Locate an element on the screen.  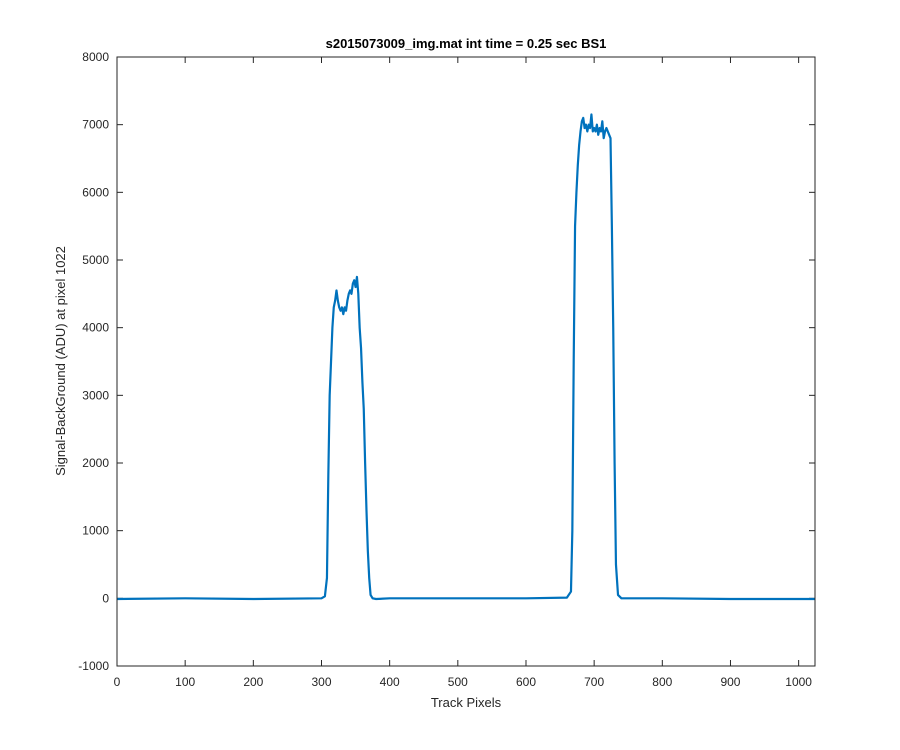
x-axis-label: Track Pixels is located at coordinates (466, 702).